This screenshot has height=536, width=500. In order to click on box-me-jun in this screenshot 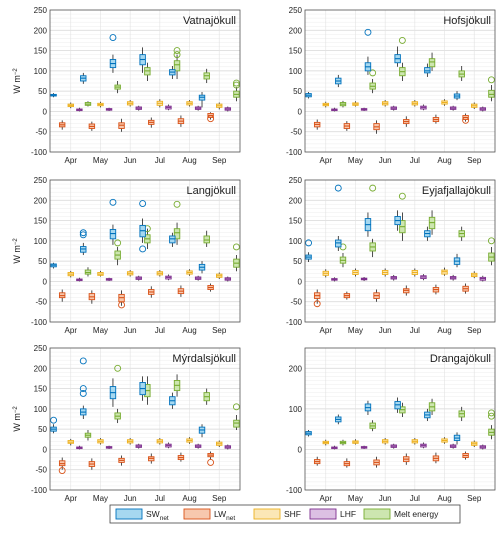, I will do `click(147, 237)`.